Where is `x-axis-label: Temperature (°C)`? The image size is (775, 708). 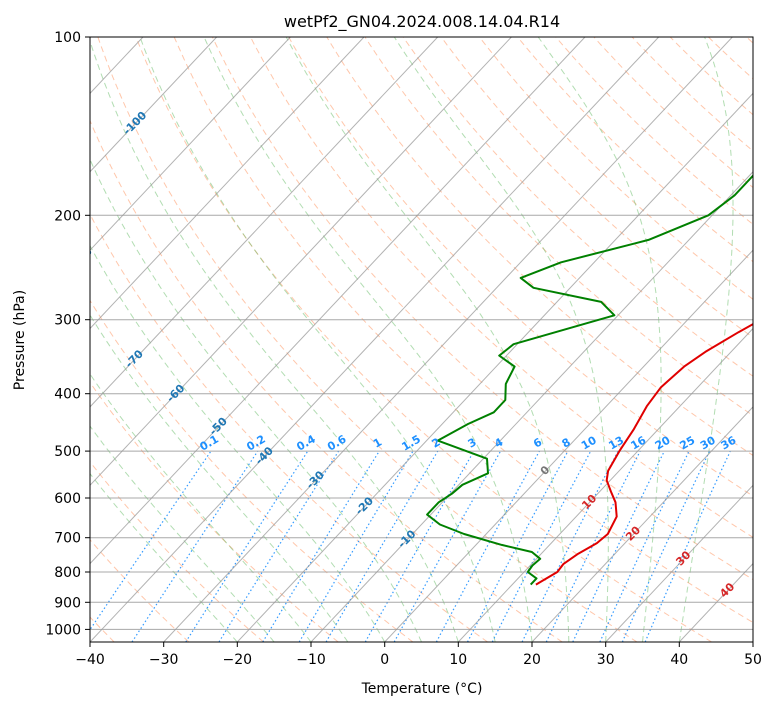
x-axis-label: Temperature (°C) is located at coordinates (422, 689).